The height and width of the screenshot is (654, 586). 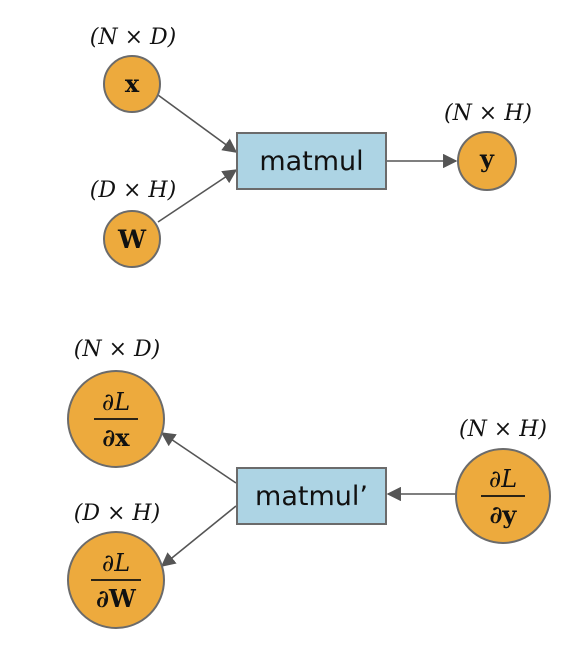 I want to click on grad-y-denominator: ∂y, so click(x=504, y=514).